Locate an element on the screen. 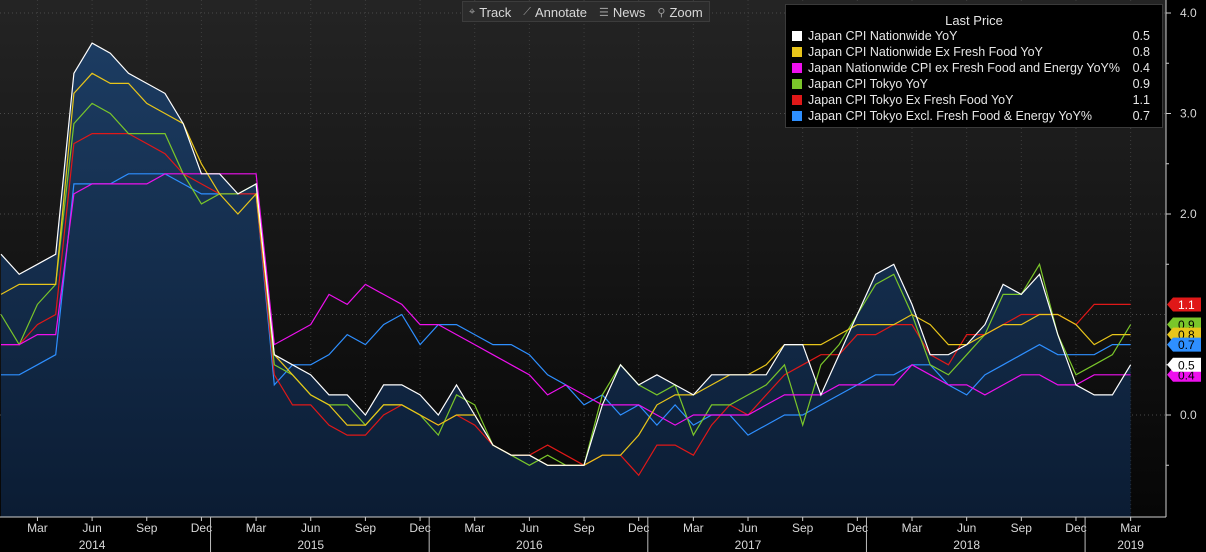 The image size is (1206, 552). y-tick-label: 2.0 is located at coordinates (1188, 214).